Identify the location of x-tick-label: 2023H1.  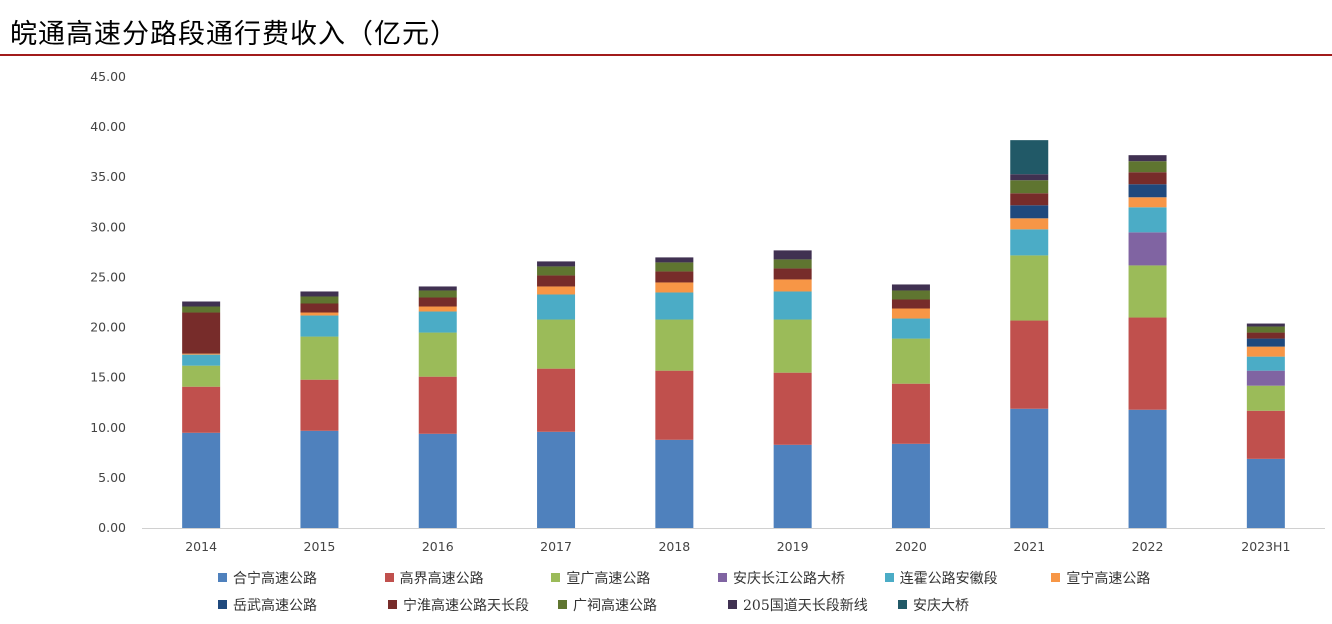
(1265, 546).